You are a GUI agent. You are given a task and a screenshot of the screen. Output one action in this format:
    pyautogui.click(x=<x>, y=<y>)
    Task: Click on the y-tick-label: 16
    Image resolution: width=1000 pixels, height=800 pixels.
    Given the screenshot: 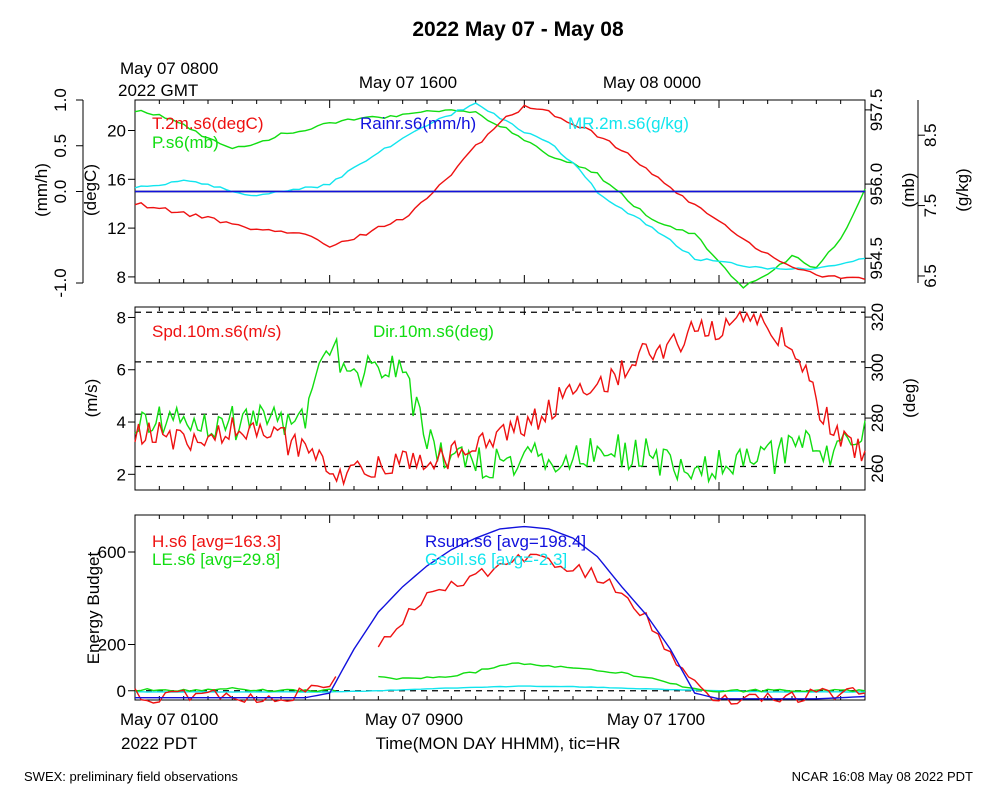 What is the action you would take?
    pyautogui.click(x=116, y=179)
    